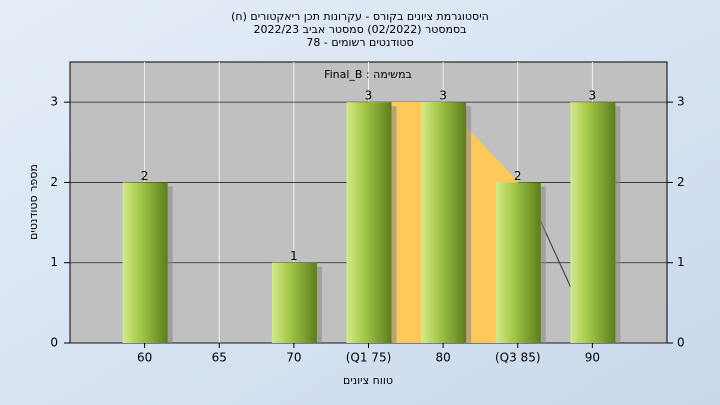 Image resolution: width=720 pixels, height=405 pixels. What do you see at coordinates (368, 74) in the screenshot?
I see `annotation: Final_B : במשימה` at bounding box center [368, 74].